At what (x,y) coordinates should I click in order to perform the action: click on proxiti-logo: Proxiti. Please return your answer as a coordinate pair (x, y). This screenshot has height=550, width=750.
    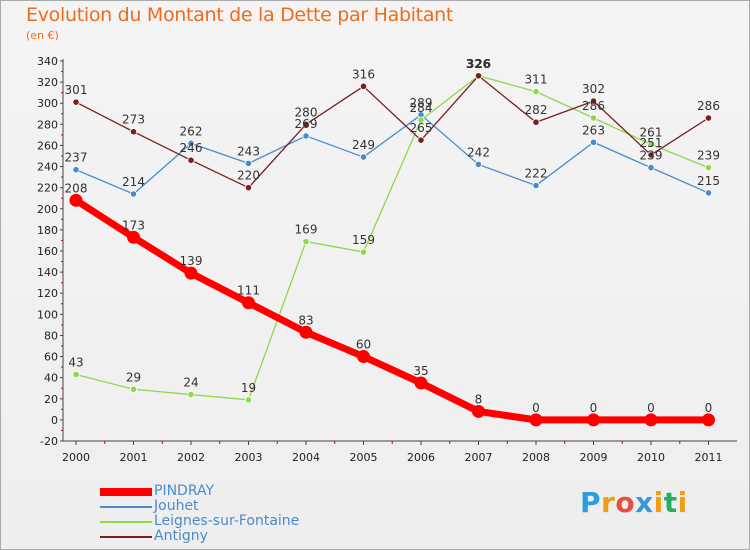
    Looking at the image, I should click on (634, 502).